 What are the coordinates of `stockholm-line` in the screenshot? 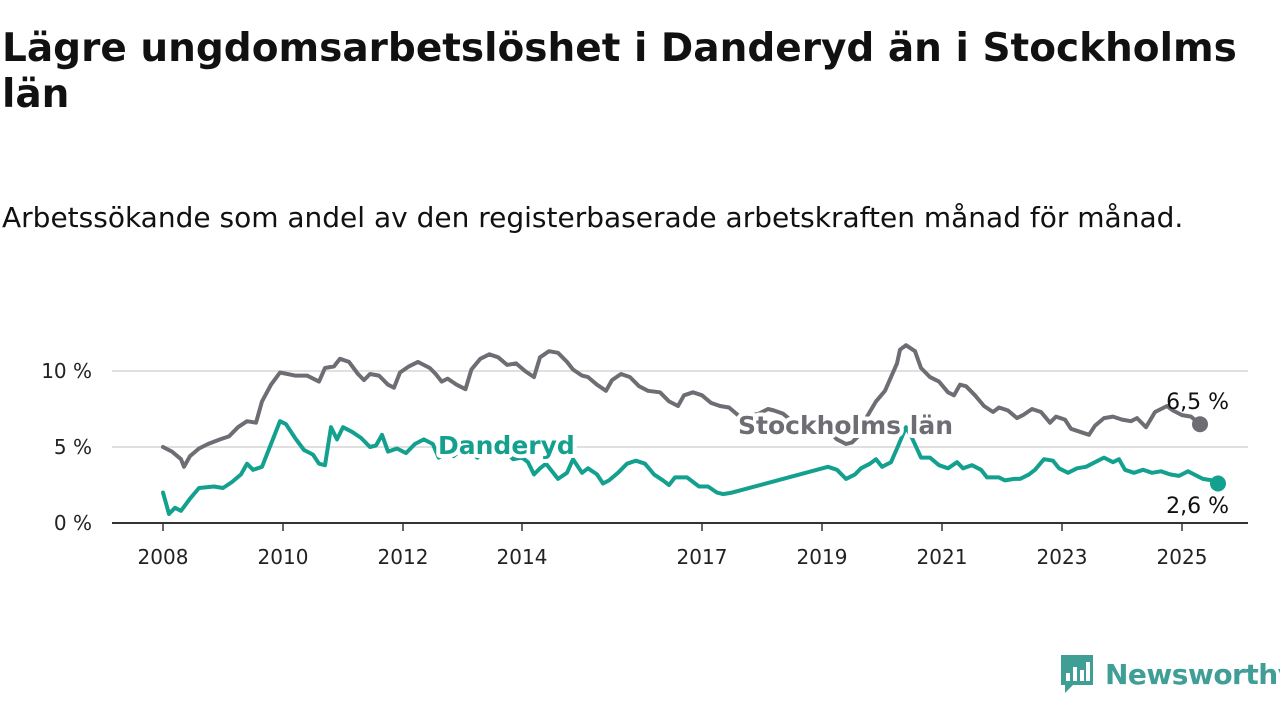 It's located at (681, 406).